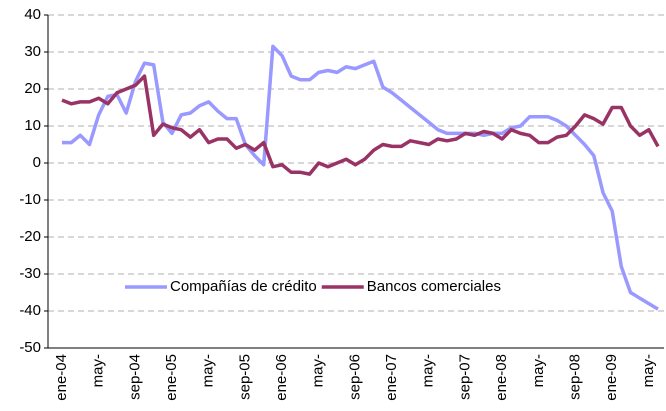  What do you see at coordinates (32, 125) in the screenshot?
I see `y-tick-label: 10` at bounding box center [32, 125].